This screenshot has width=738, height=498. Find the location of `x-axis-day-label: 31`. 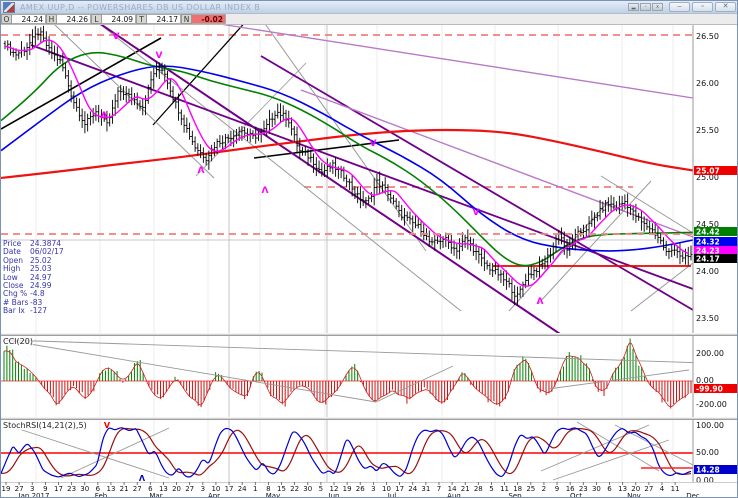

x-axis-day-label: 31 is located at coordinates (425, 489).